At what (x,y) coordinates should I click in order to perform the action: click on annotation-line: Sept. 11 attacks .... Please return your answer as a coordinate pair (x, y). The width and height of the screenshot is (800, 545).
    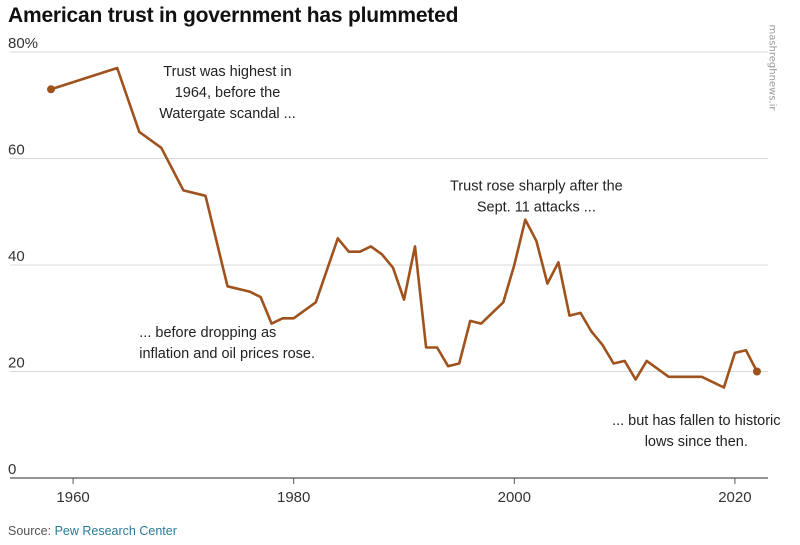
    Looking at the image, I should click on (536, 207).